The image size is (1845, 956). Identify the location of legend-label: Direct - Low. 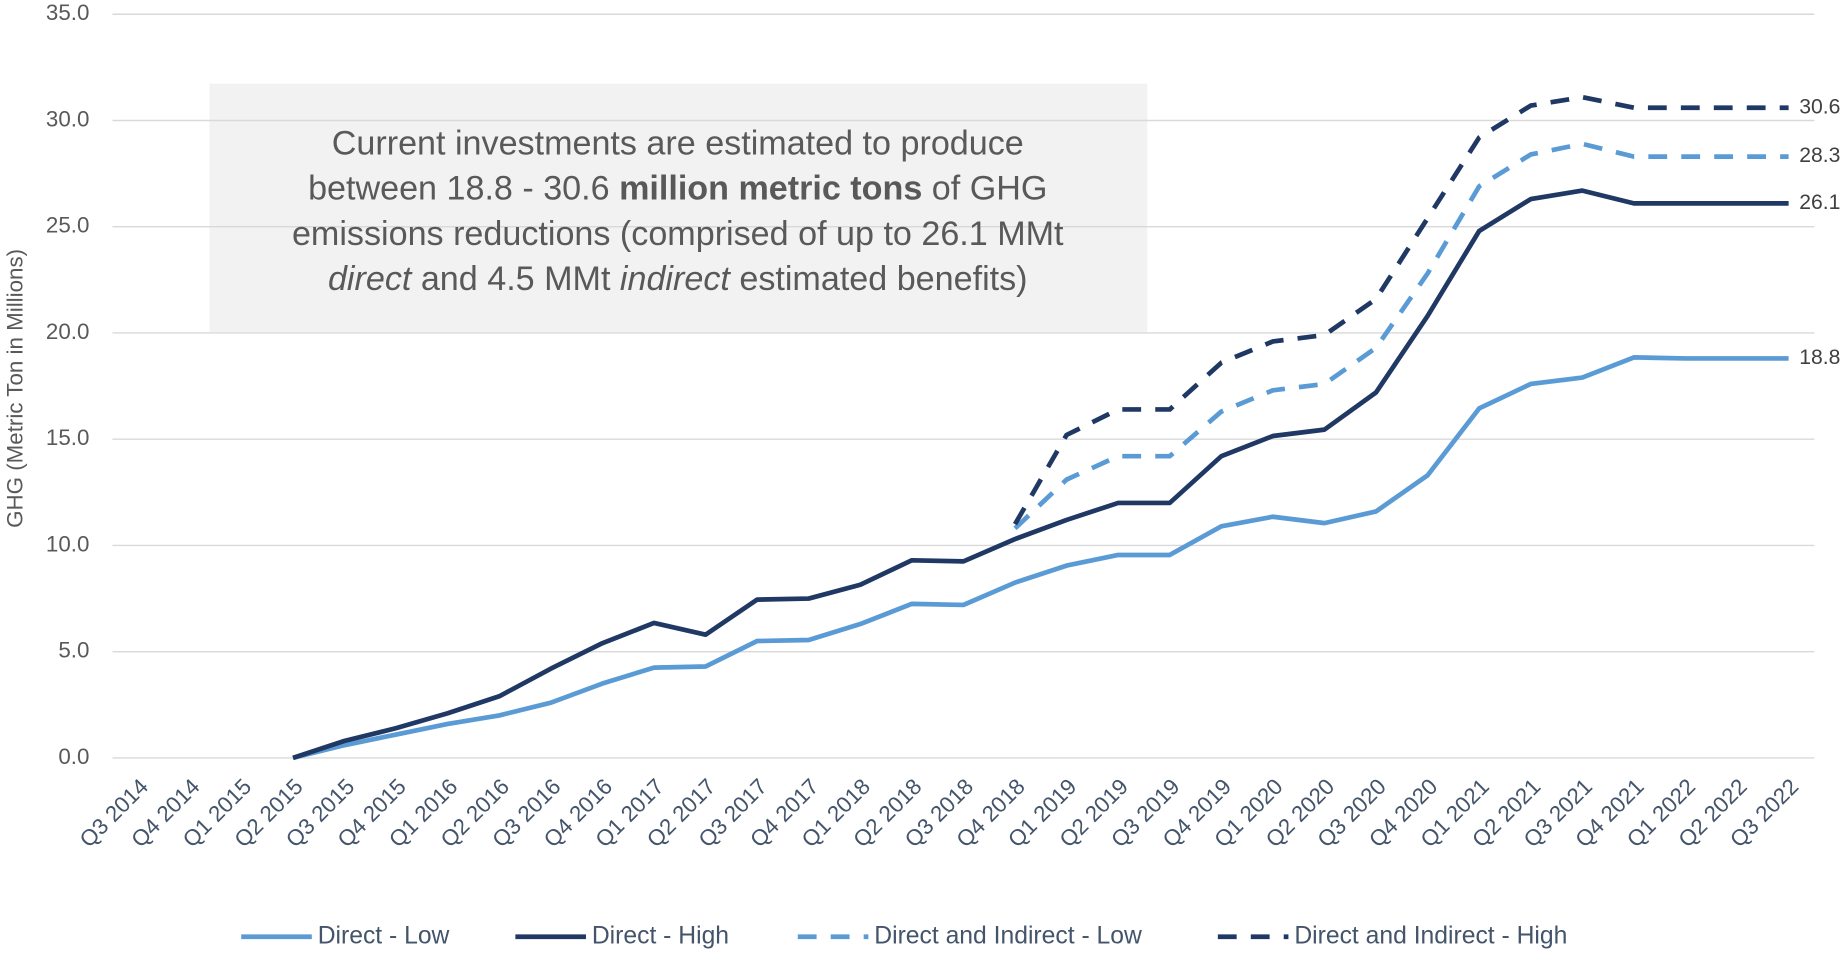
(384, 935).